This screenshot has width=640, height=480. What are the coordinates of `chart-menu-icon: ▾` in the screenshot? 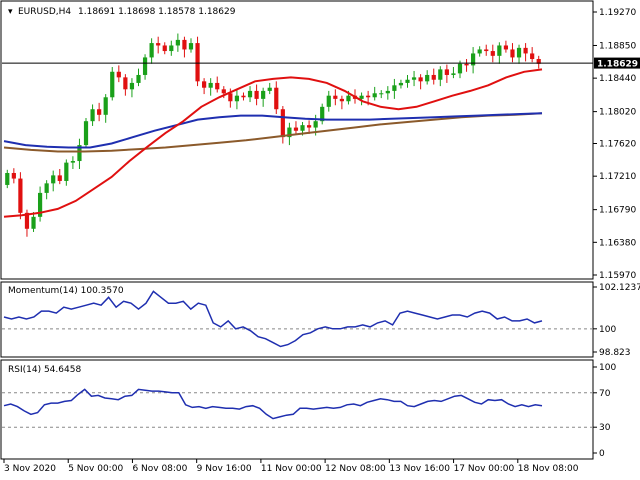 It's located at (10, 12).